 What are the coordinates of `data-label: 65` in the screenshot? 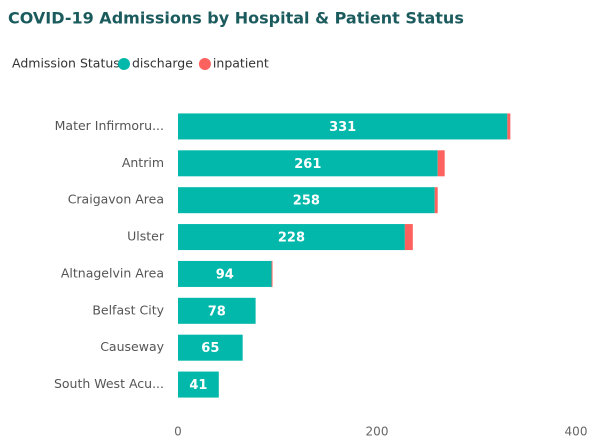 It's located at (210, 348).